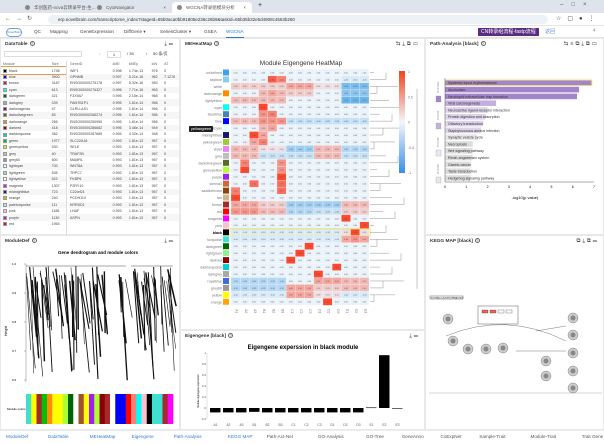  I want to click on bottom-tab: GO-Tree, so click(375, 436).